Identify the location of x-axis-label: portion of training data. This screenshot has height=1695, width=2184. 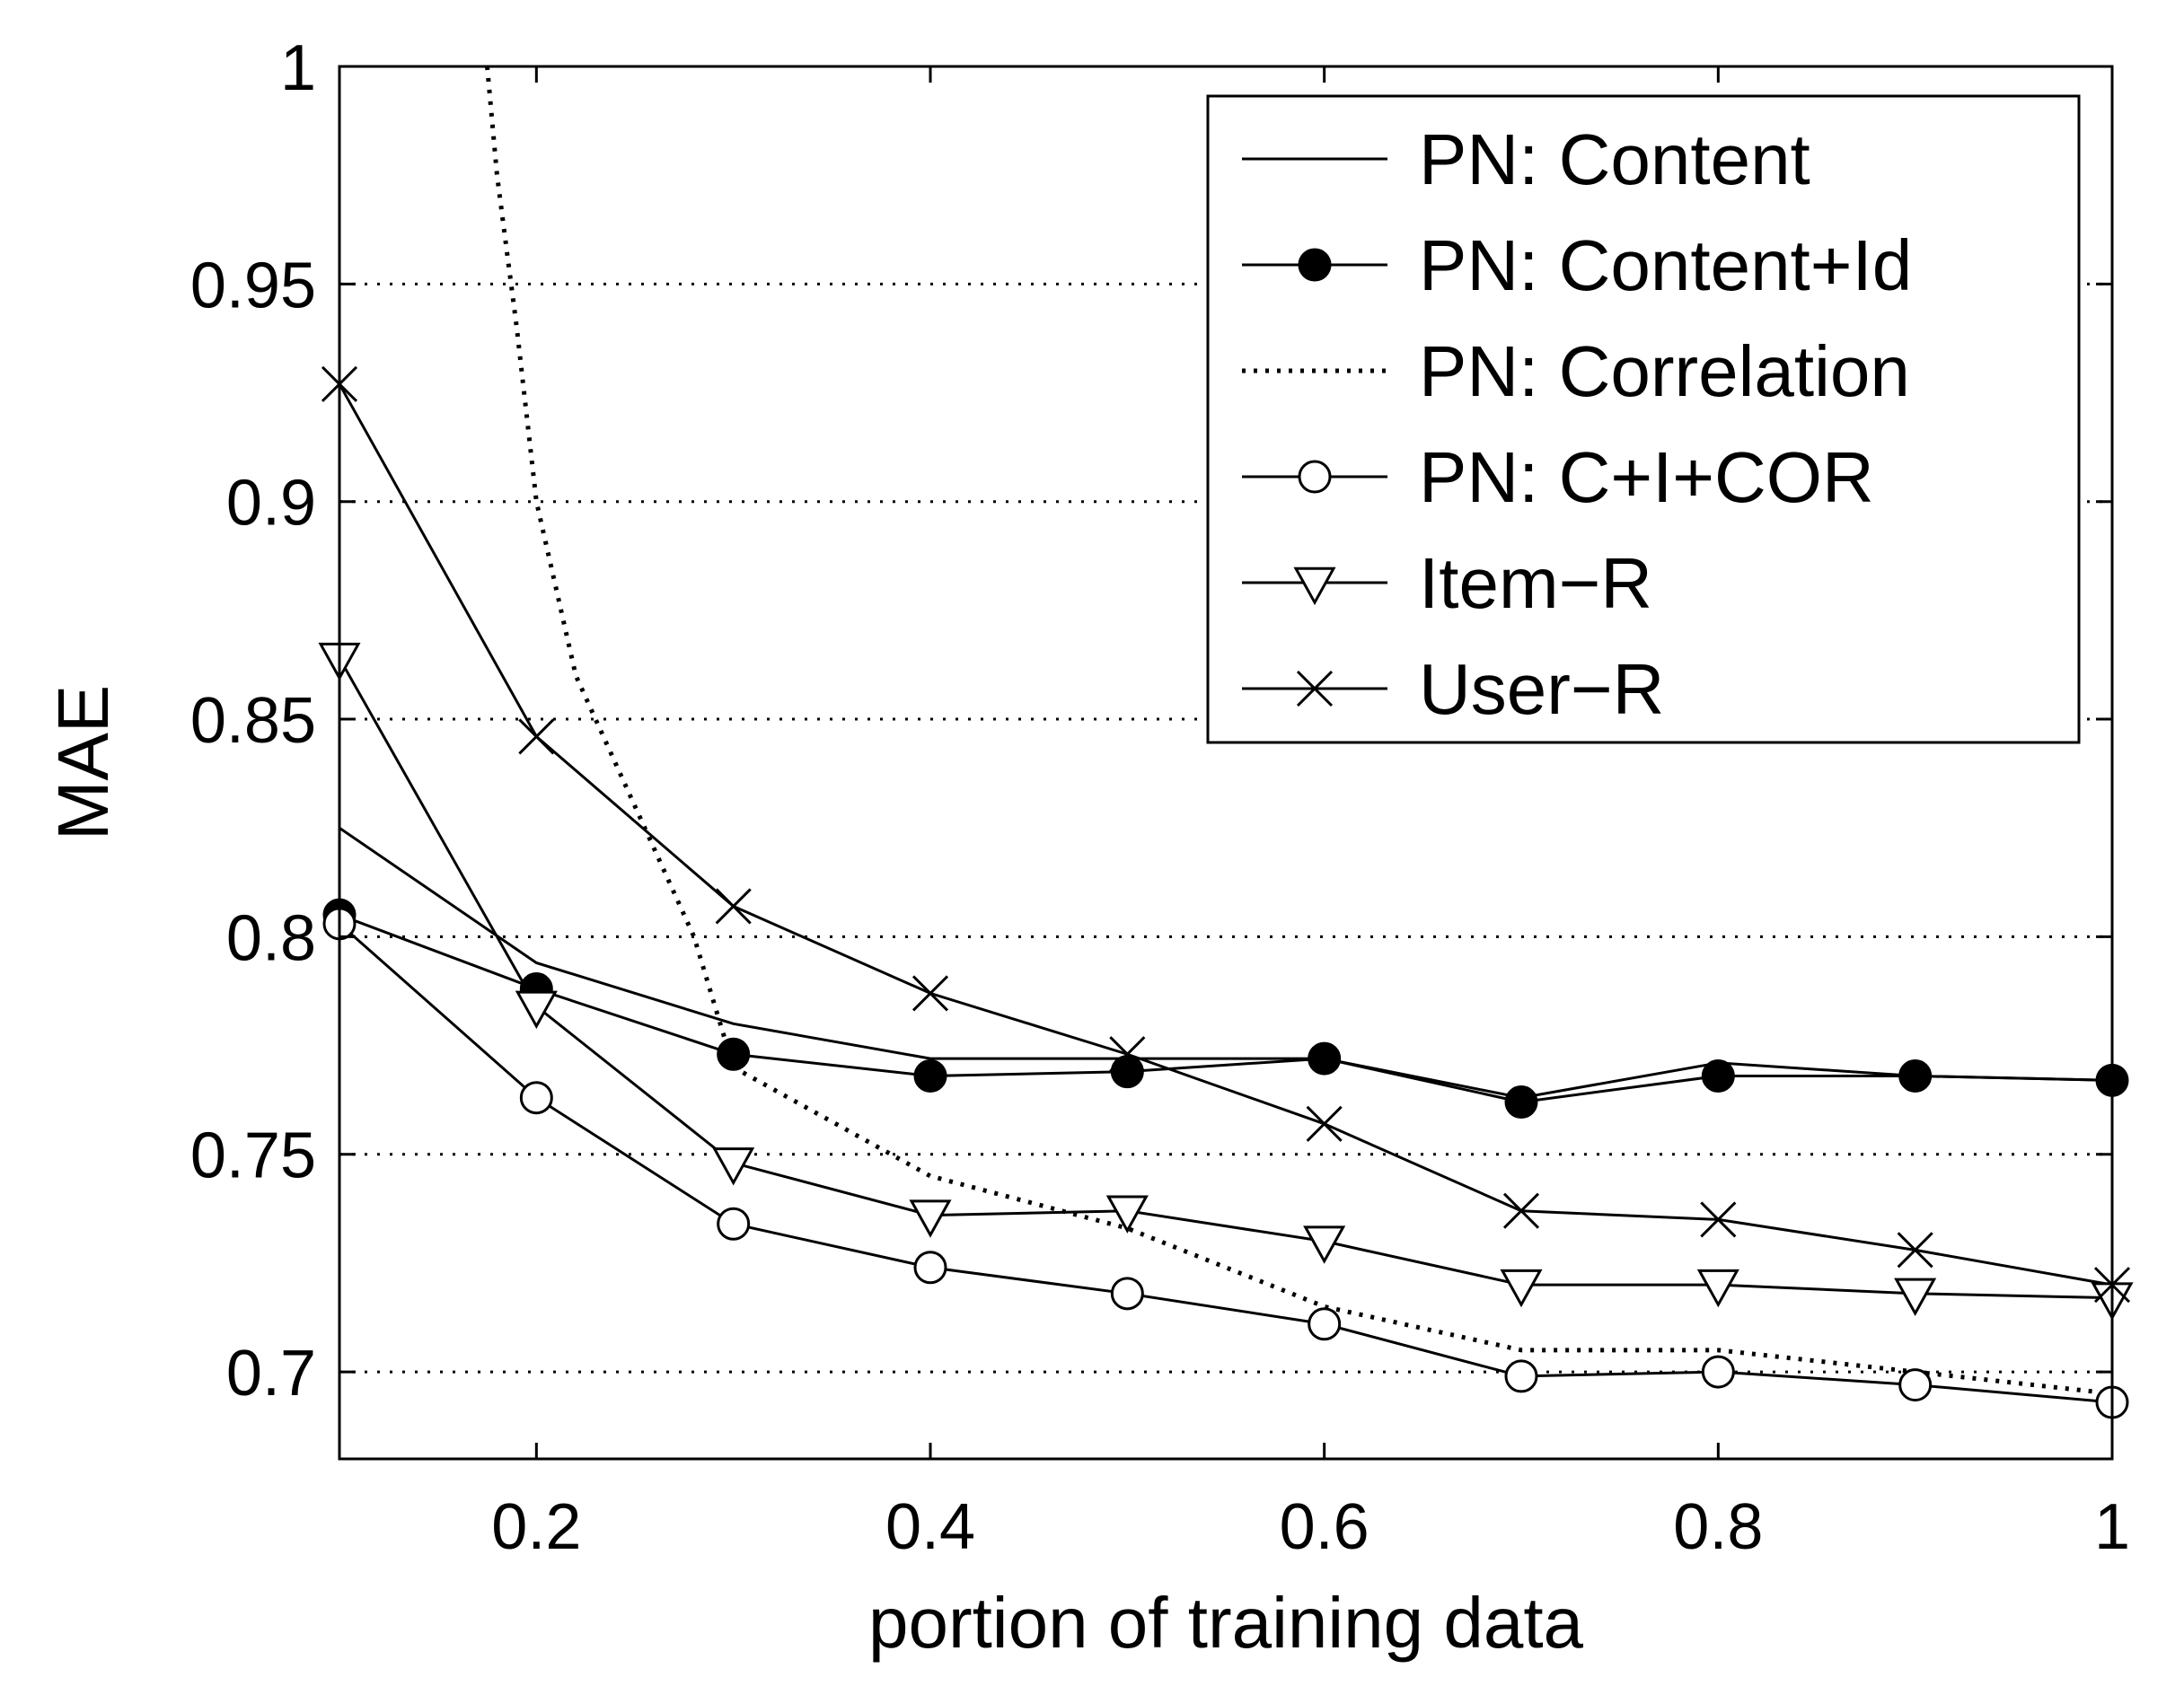
(1226, 1623).